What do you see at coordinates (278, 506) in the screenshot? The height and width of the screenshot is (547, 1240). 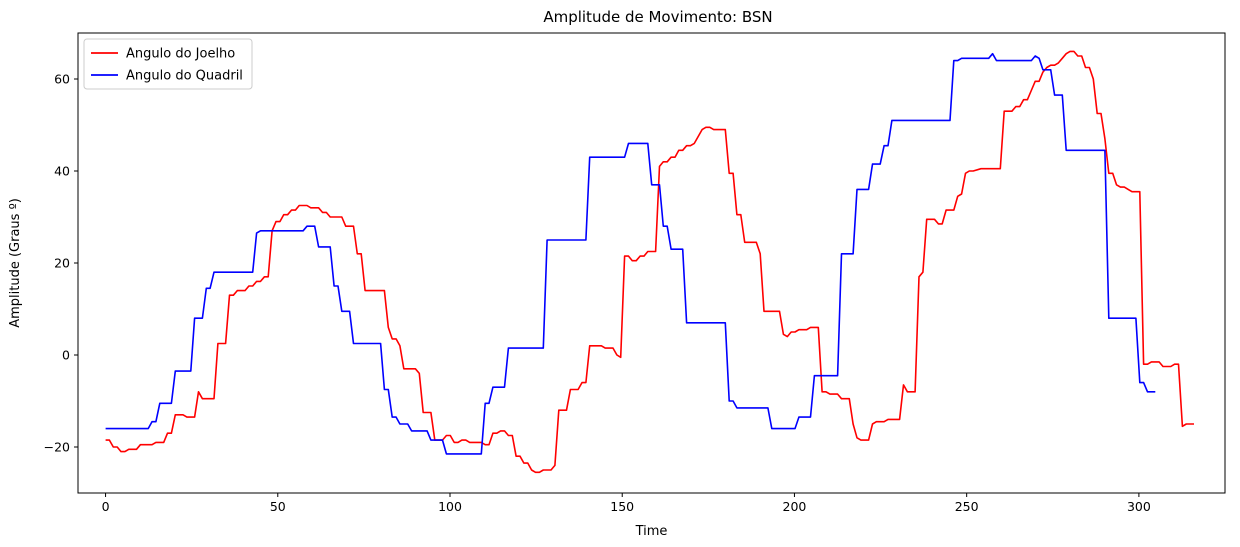 I see `x-tick-label: 50` at bounding box center [278, 506].